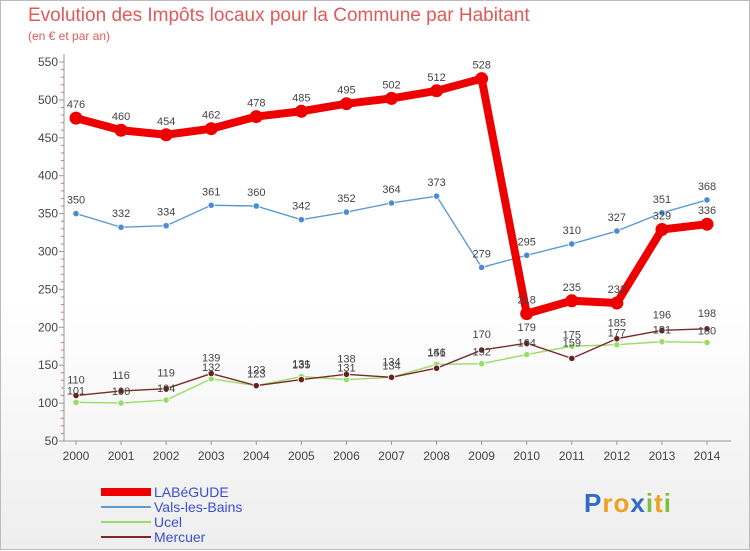 This screenshot has height=551, width=750. I want to click on legend-label: Mercuer, so click(180, 537).